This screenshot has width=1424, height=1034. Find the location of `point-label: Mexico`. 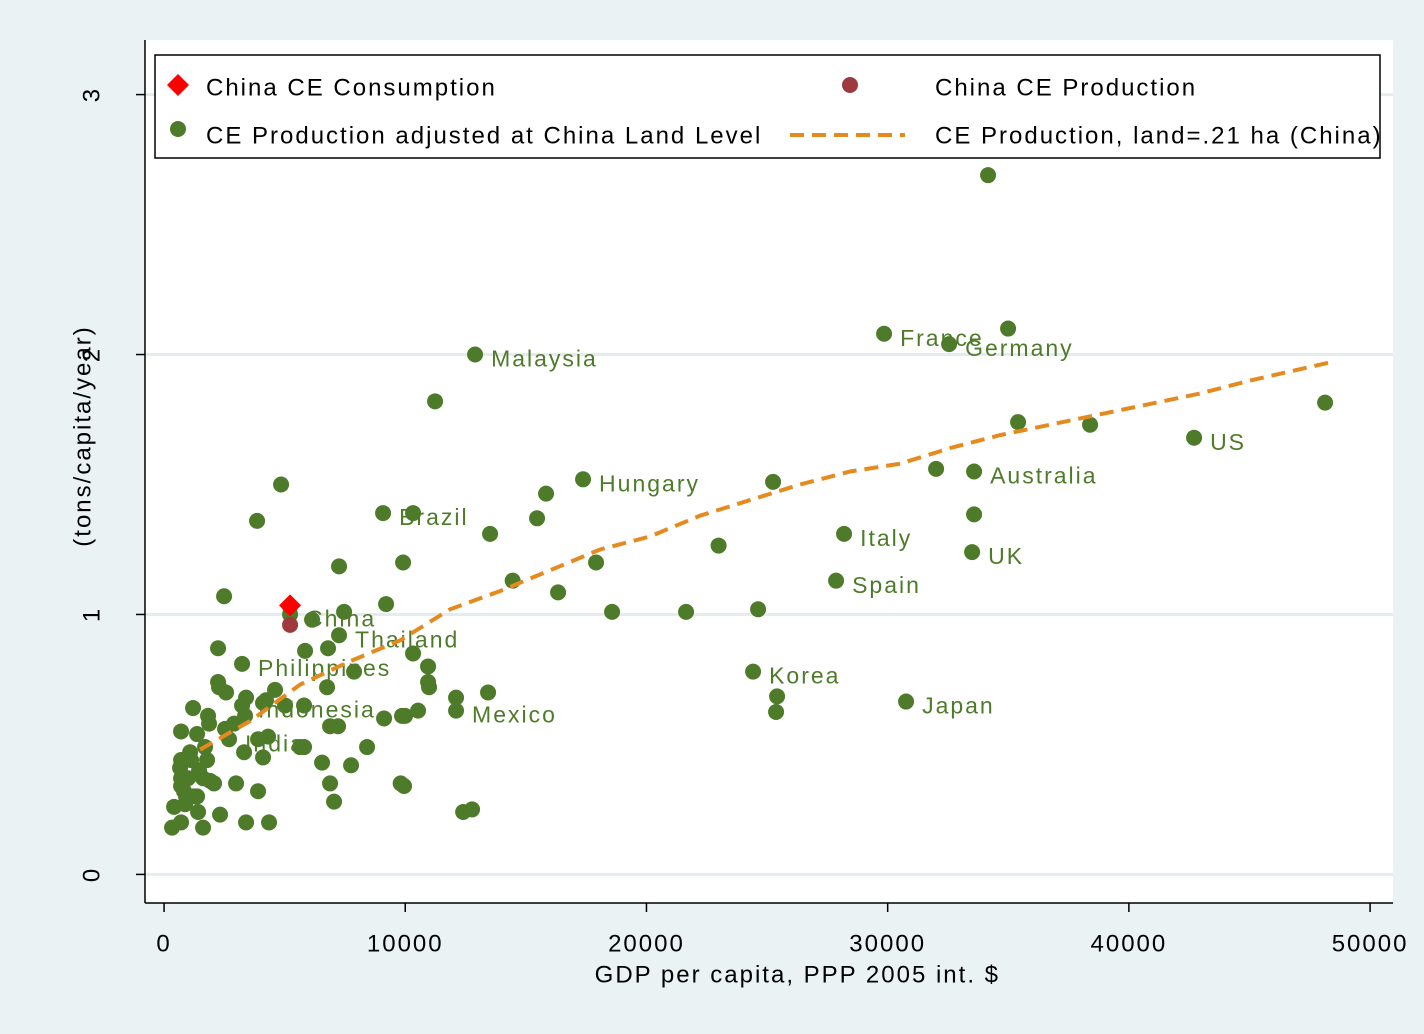

point-label: Mexico is located at coordinates (514, 715).